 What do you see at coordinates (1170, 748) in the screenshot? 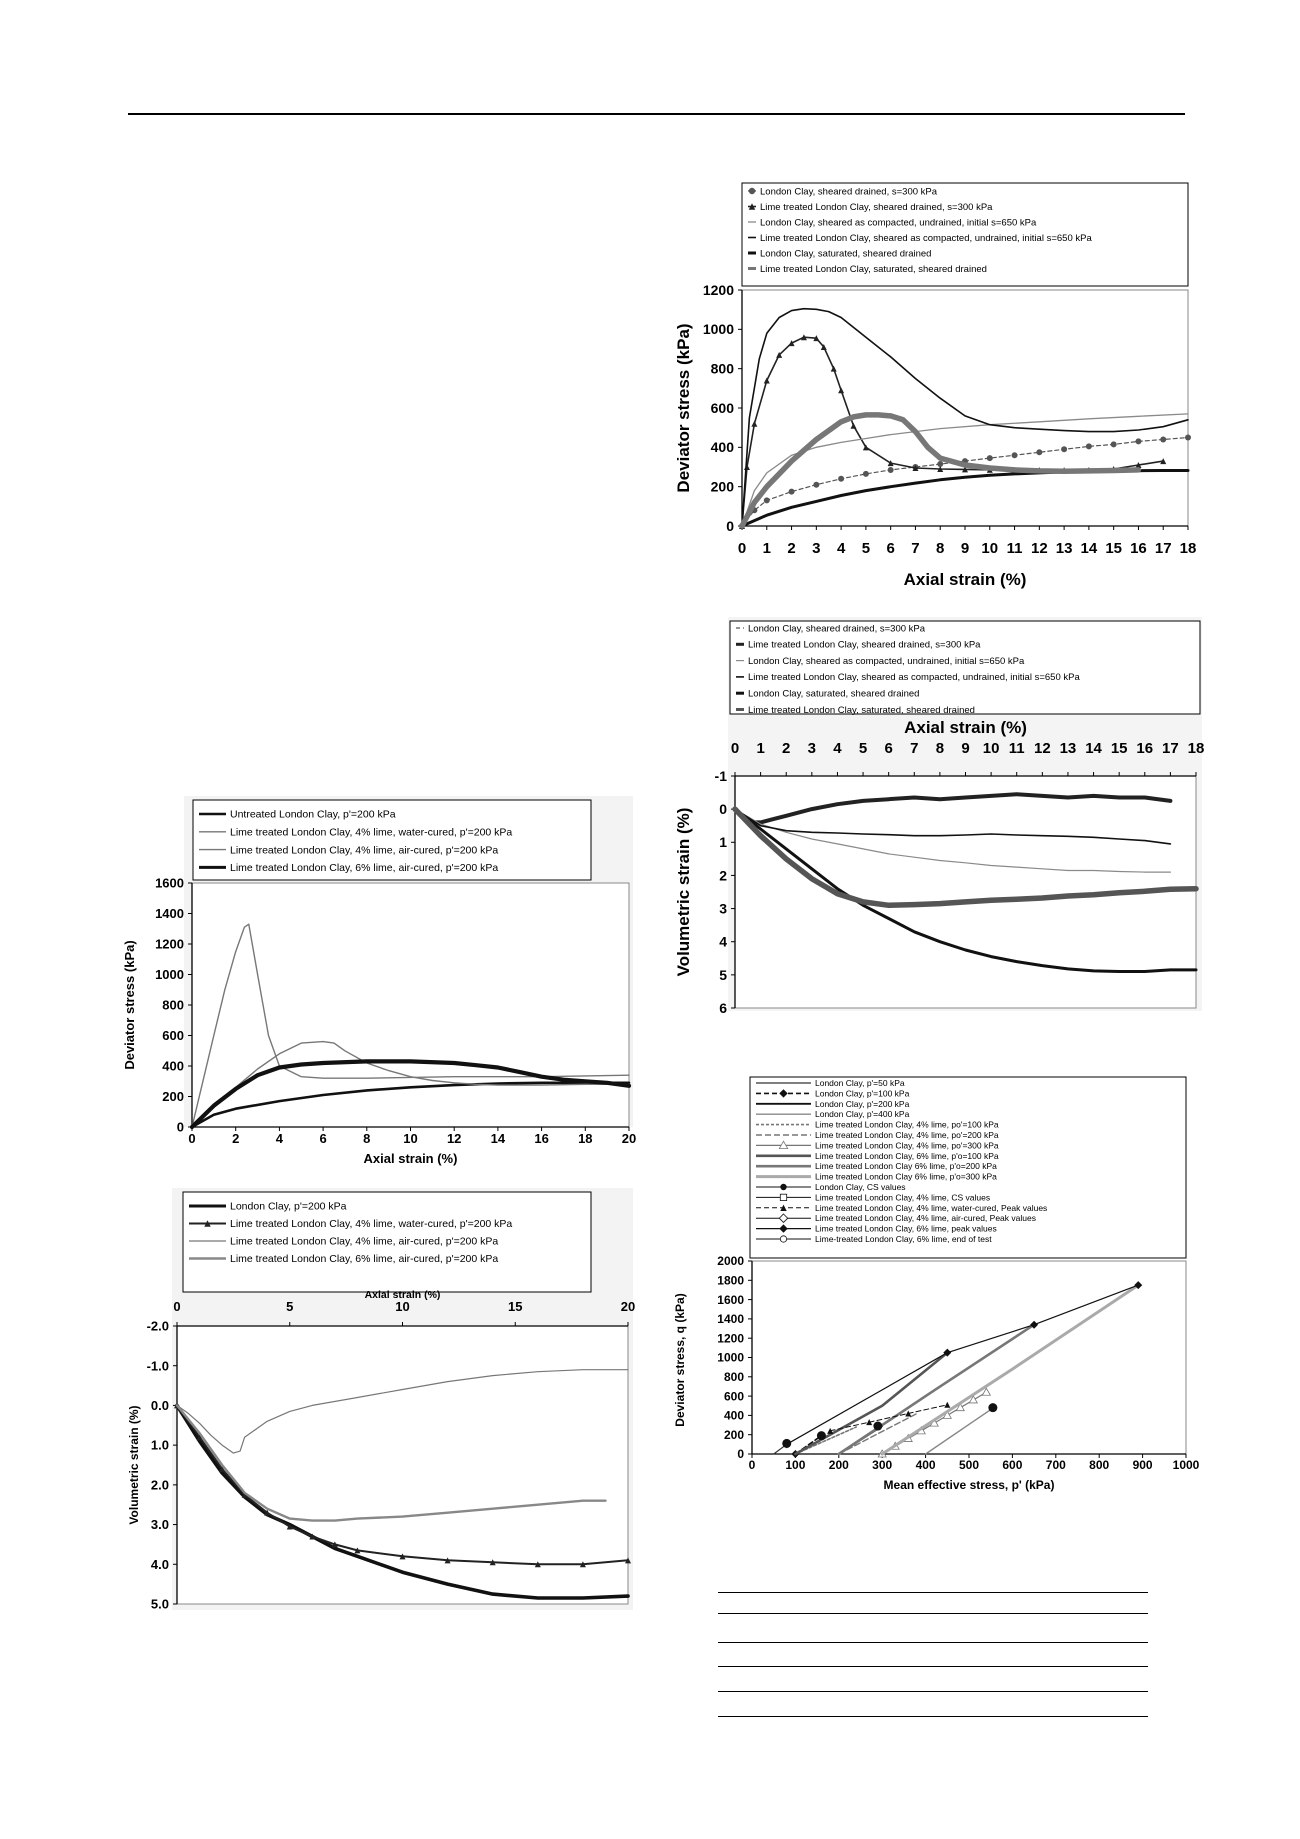
I see `x-tick-label: 17` at bounding box center [1170, 748].